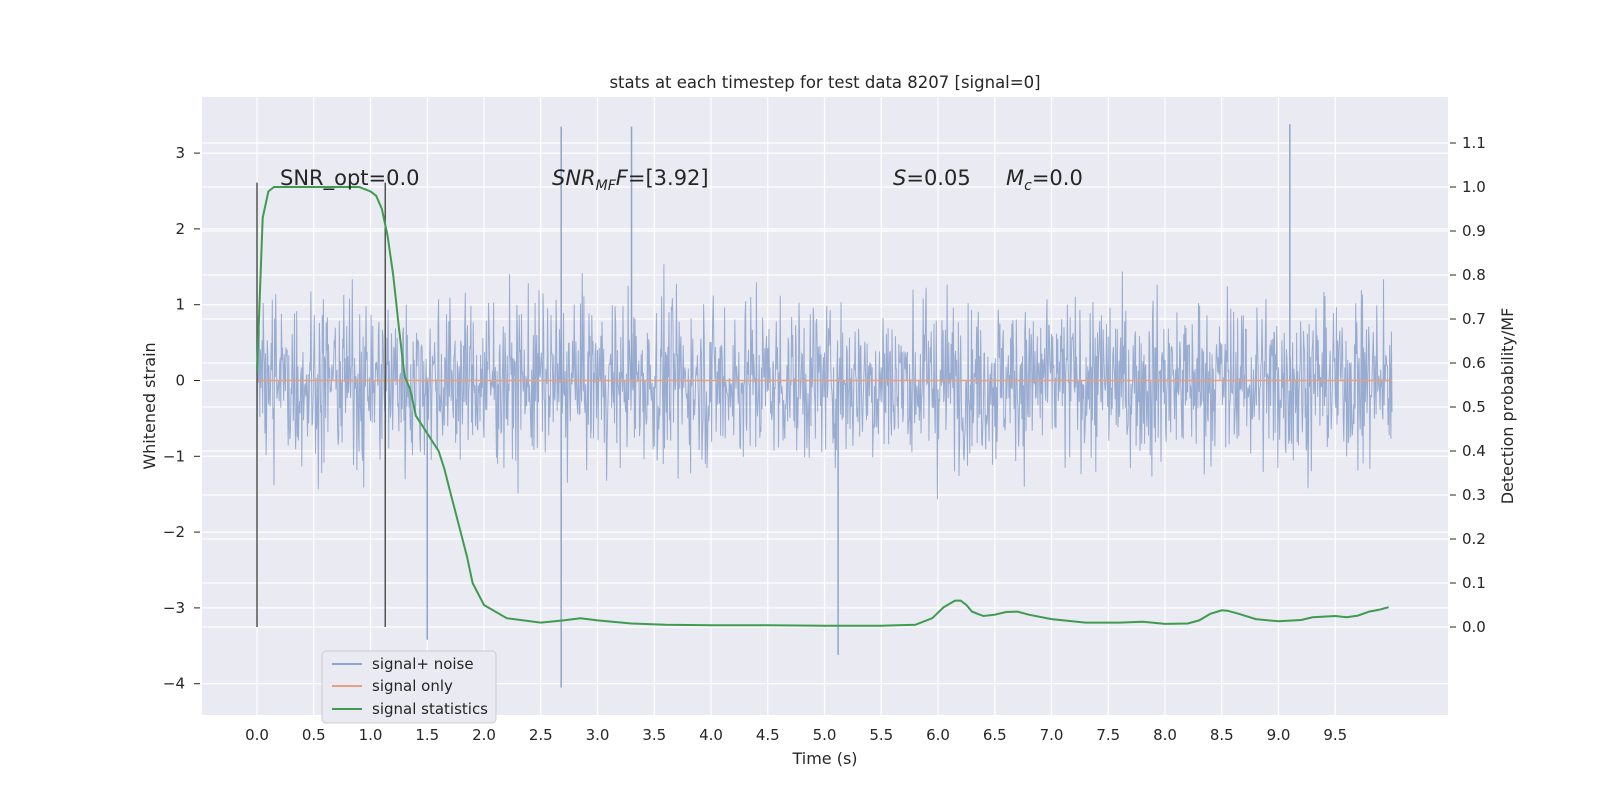  Describe the element at coordinates (1507, 406) in the screenshot. I see `y-right-axis-title: Detection probability/MF` at that location.